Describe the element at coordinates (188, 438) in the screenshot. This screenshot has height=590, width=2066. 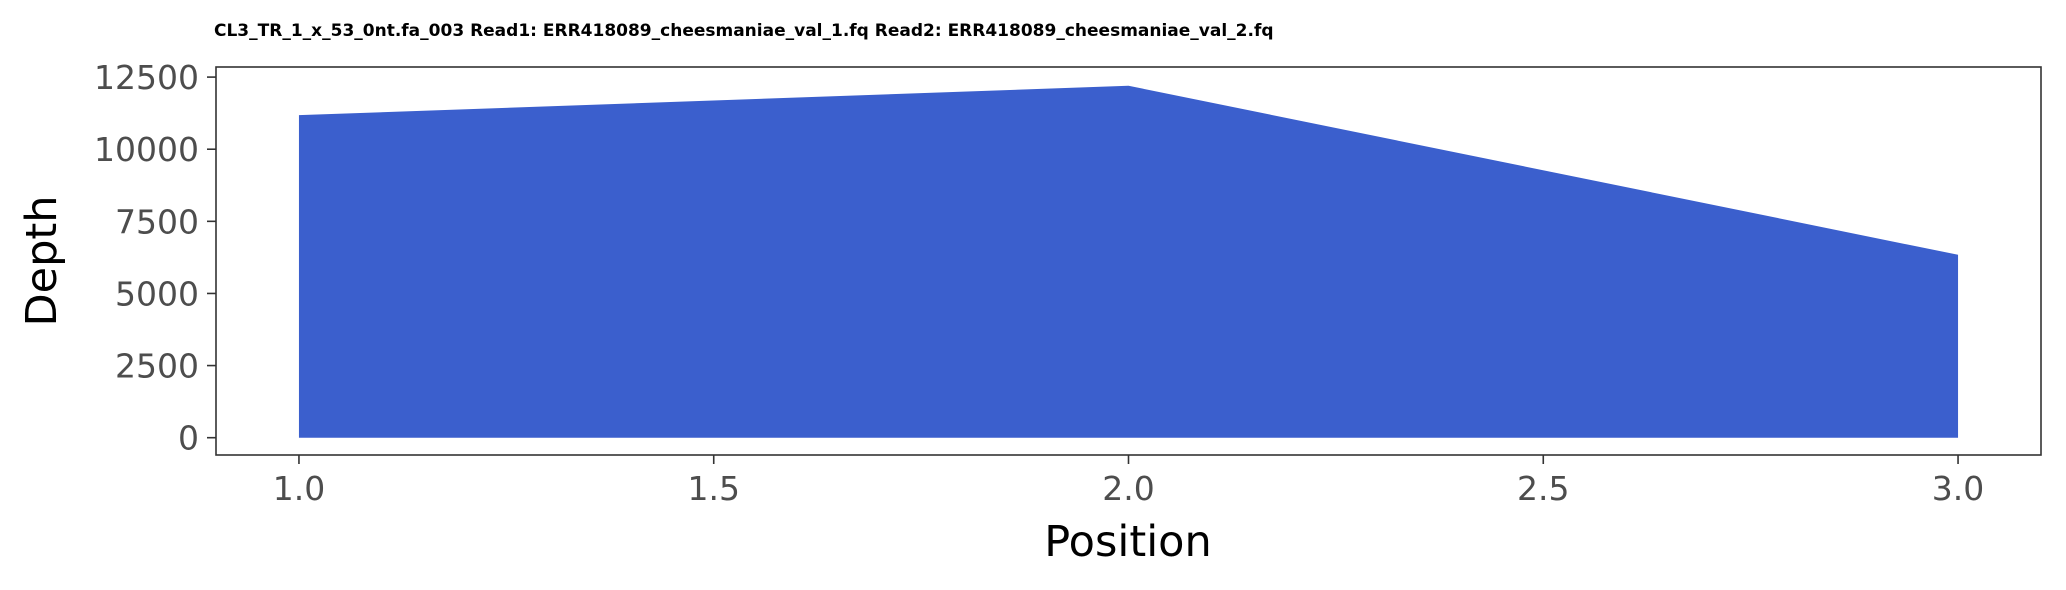
I see `y-tick-label: 0` at that location.